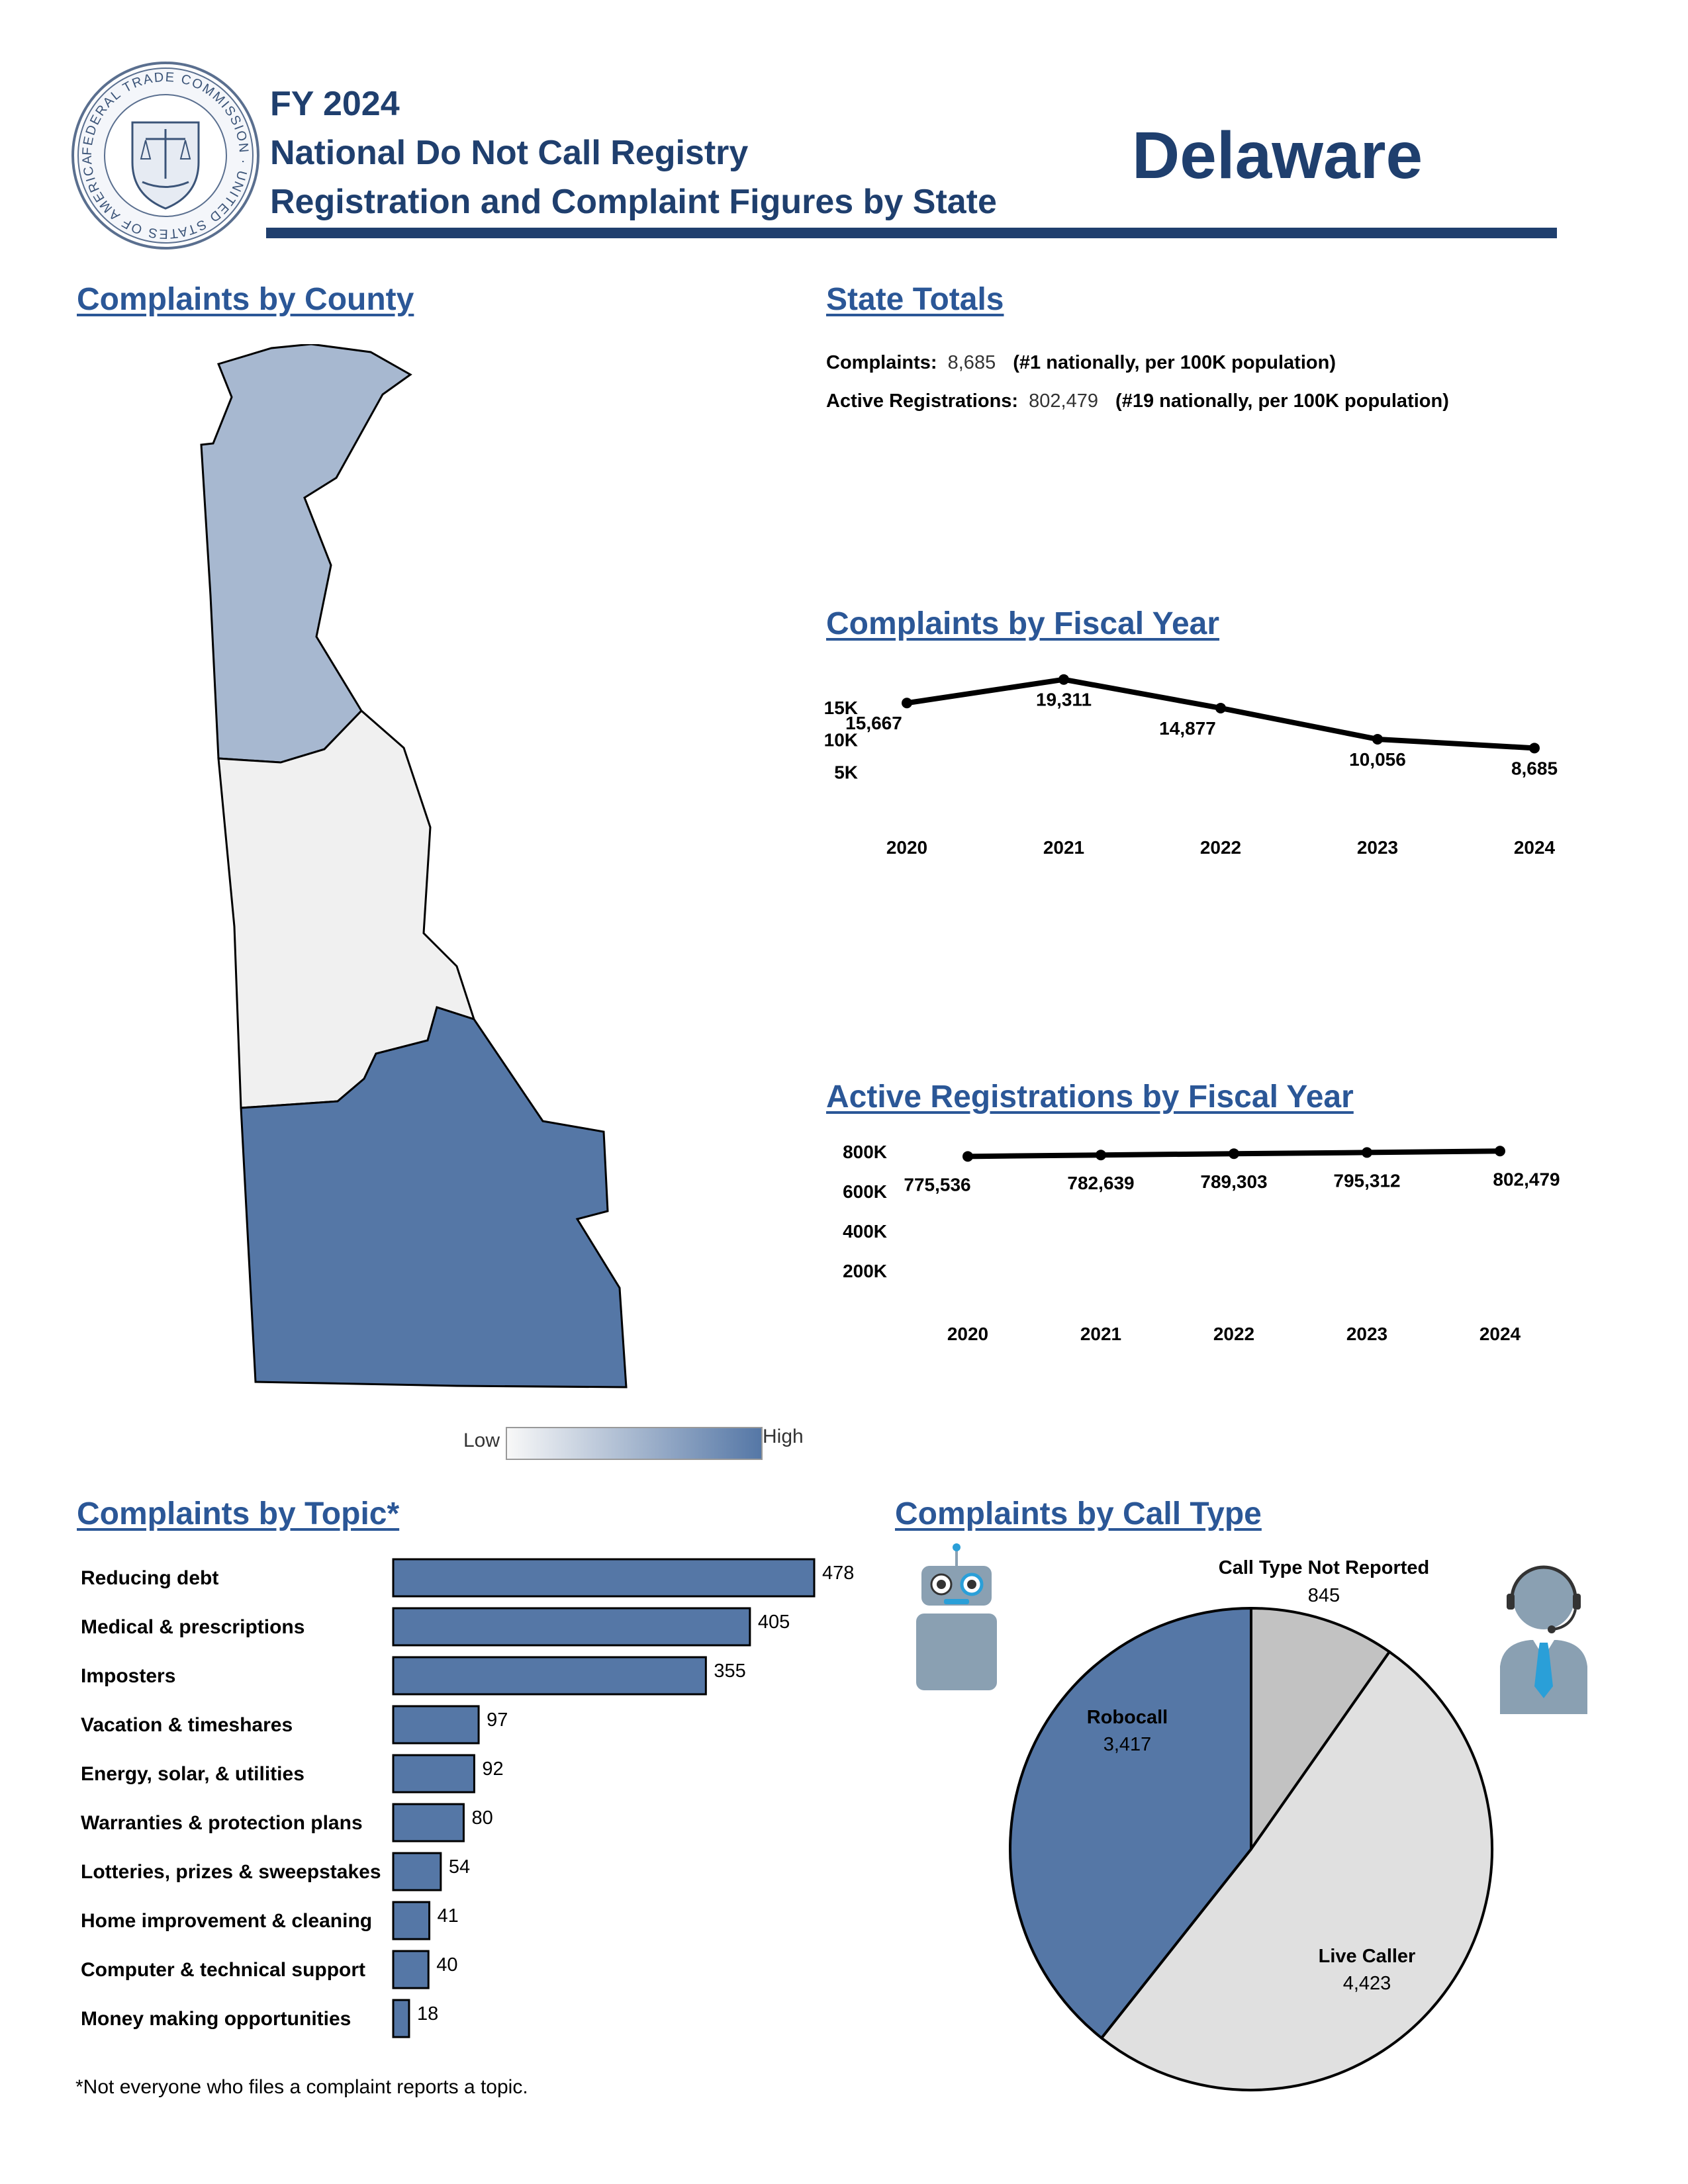 The image size is (1688, 2184). What do you see at coordinates (238, 1514) in the screenshot?
I see `topic-section-title: Complaints by Topic*` at bounding box center [238, 1514].